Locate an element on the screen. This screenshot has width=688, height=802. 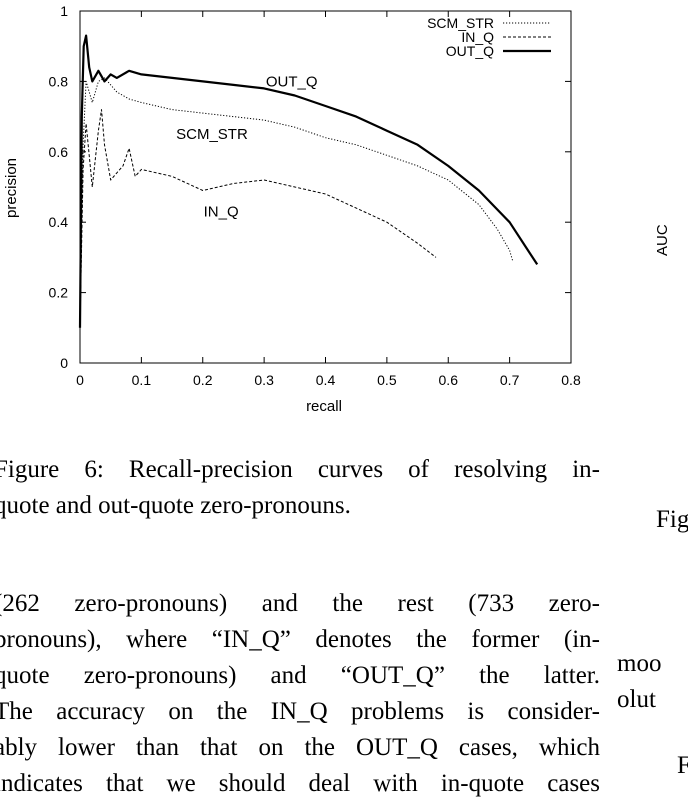
curve-annotation: OUT_Q is located at coordinates (292, 81).